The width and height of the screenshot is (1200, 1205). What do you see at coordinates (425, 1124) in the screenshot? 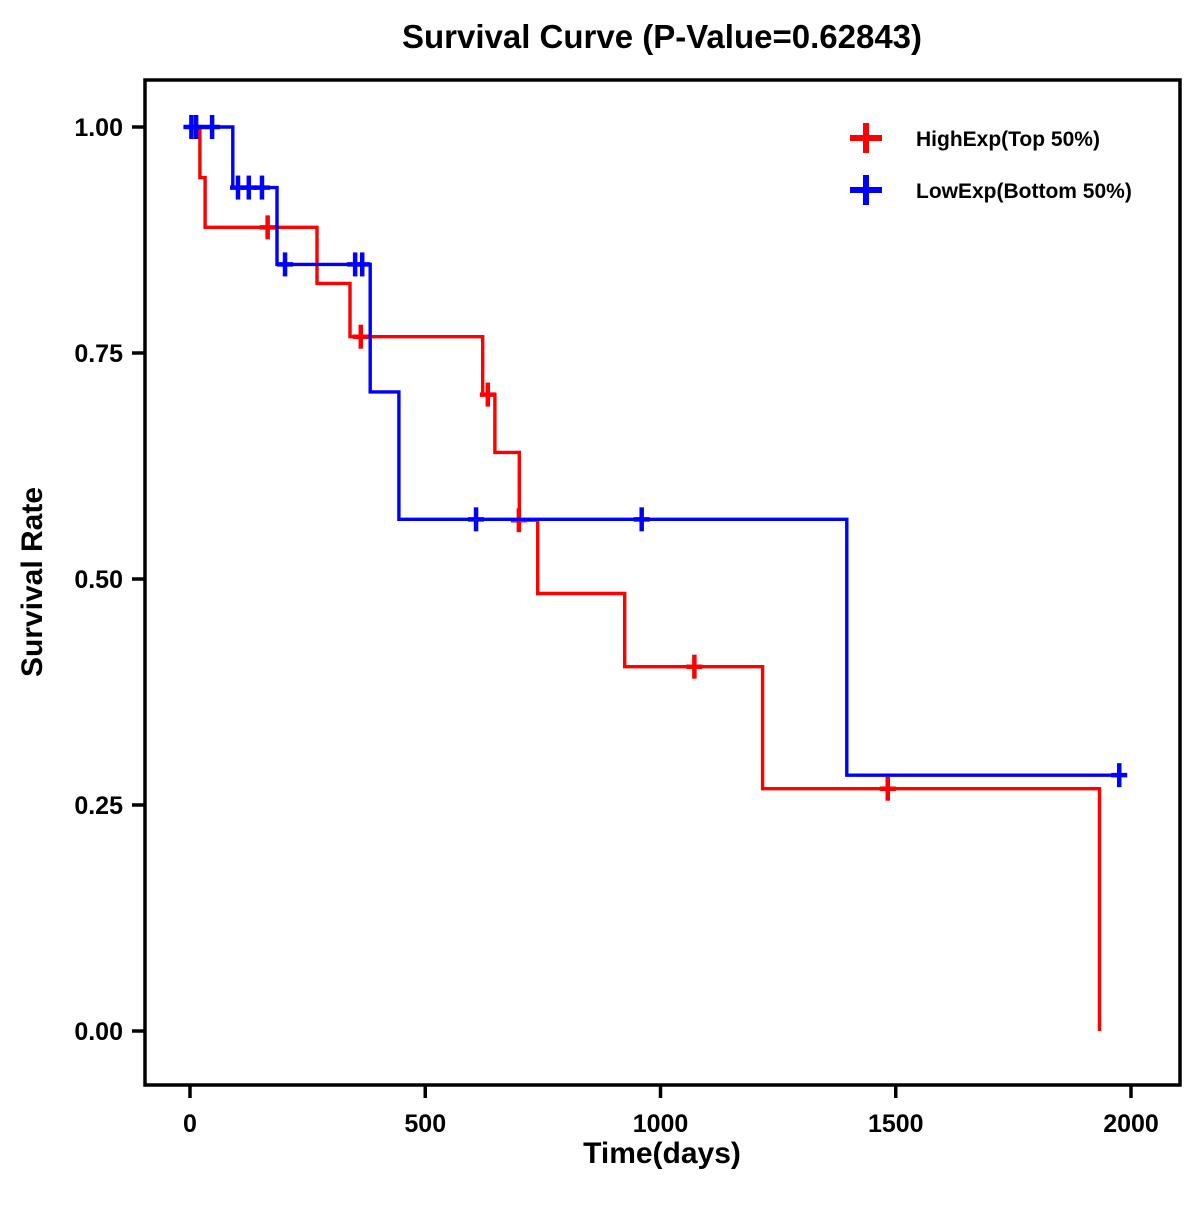
I see `x-tick-label: 500` at bounding box center [425, 1124].